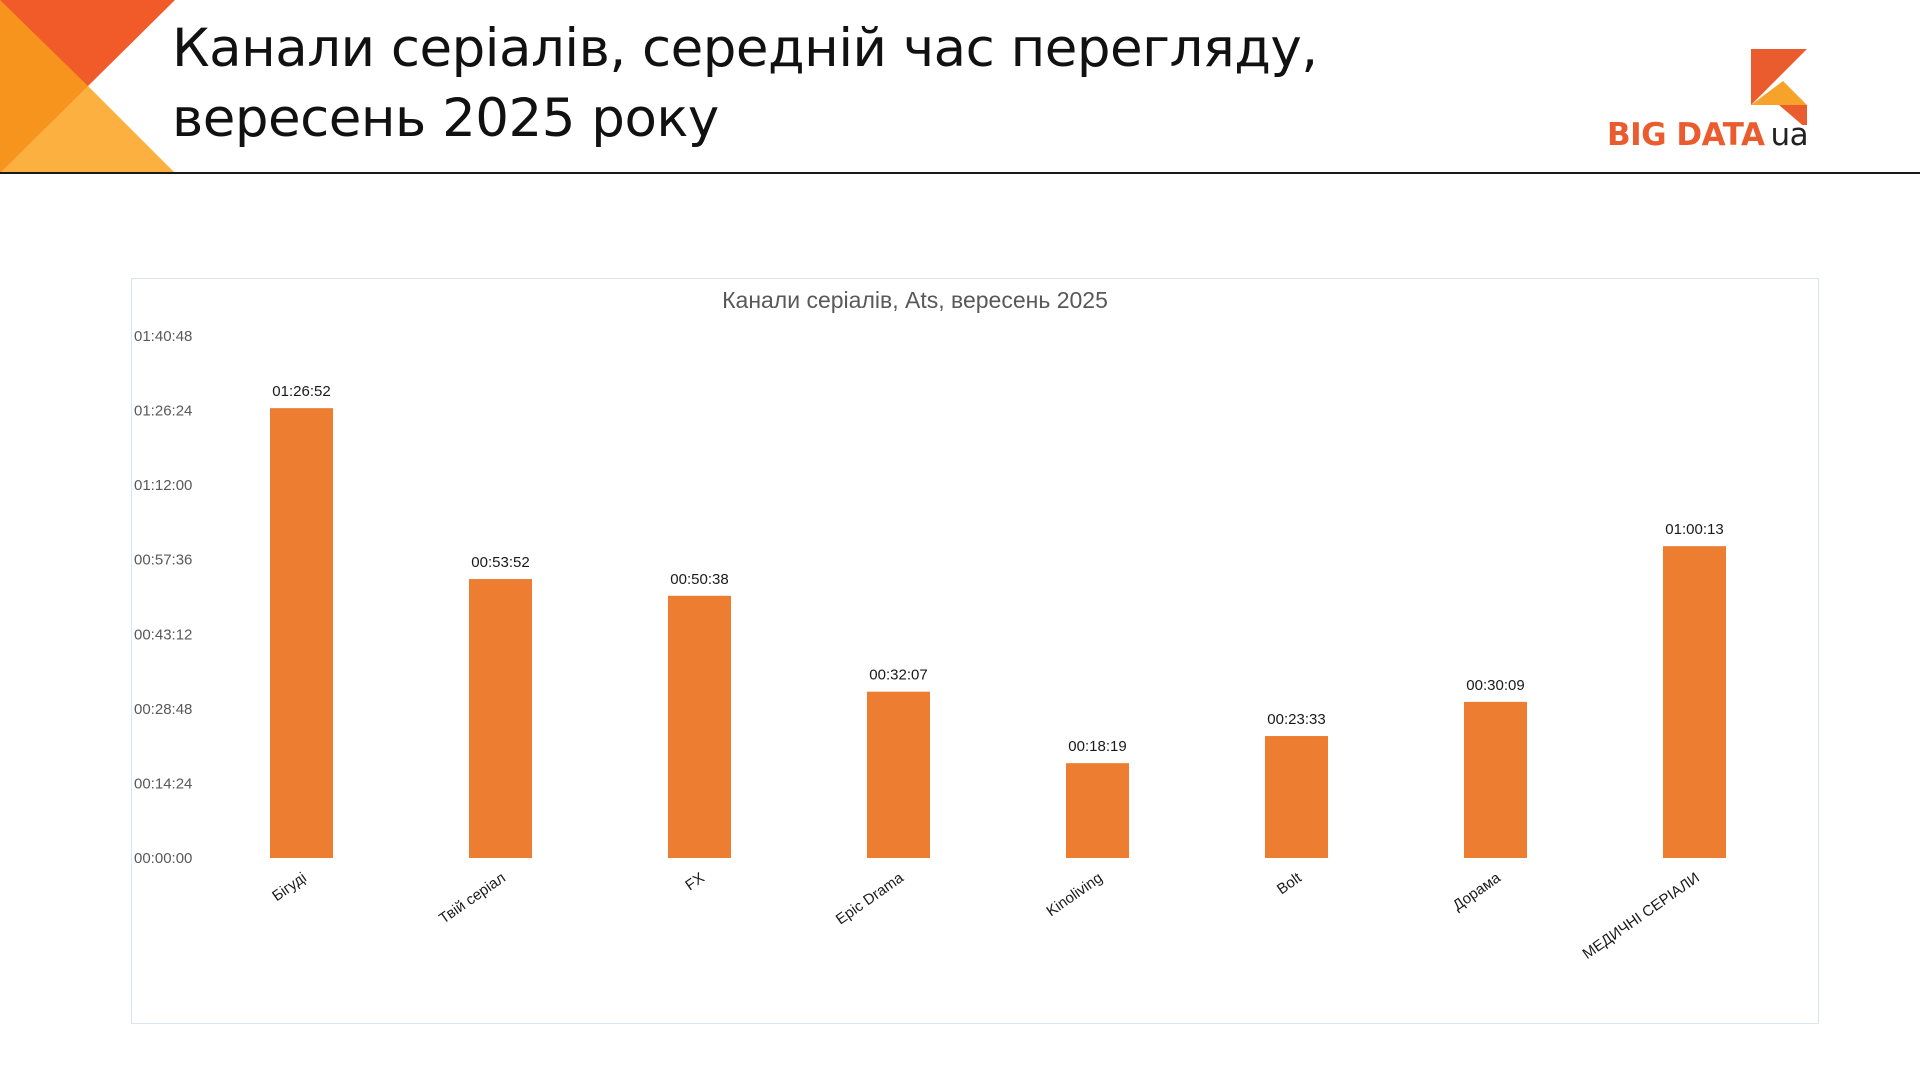 This screenshot has height=1080, width=1920. Describe the element at coordinates (44, 86) in the screenshot. I see `corner-triangle-mid` at that location.